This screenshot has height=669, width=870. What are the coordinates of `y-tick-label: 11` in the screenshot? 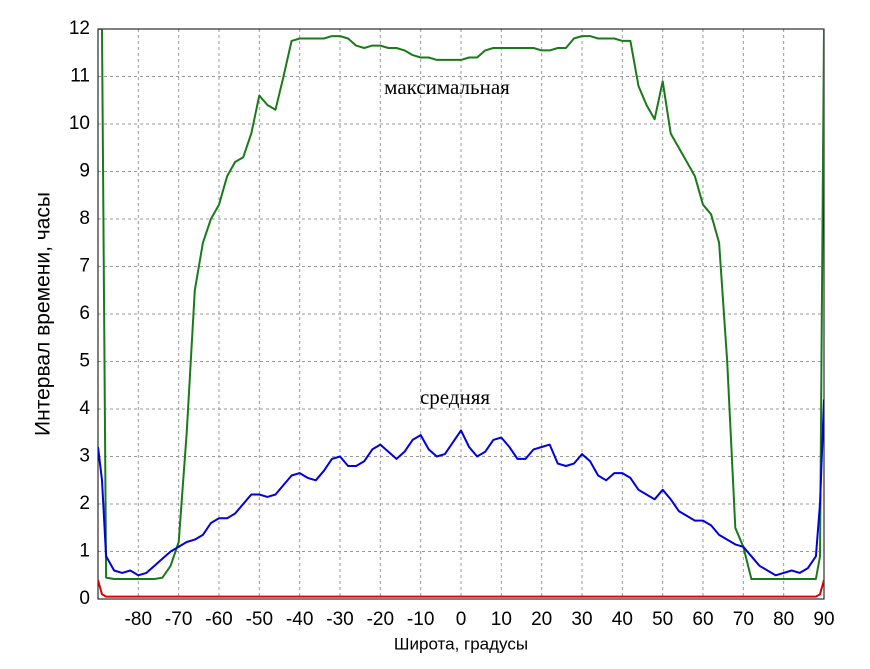 It's located at (80, 76).